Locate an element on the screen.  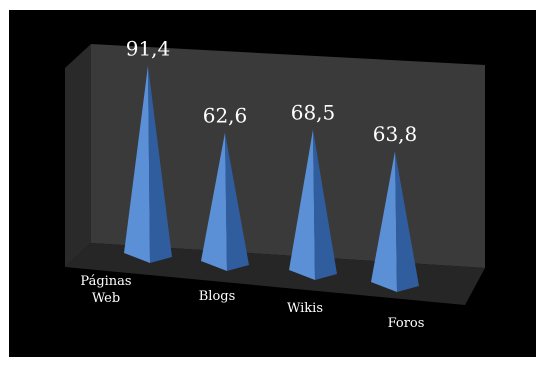
data-label: 62,6 is located at coordinates (225, 116).